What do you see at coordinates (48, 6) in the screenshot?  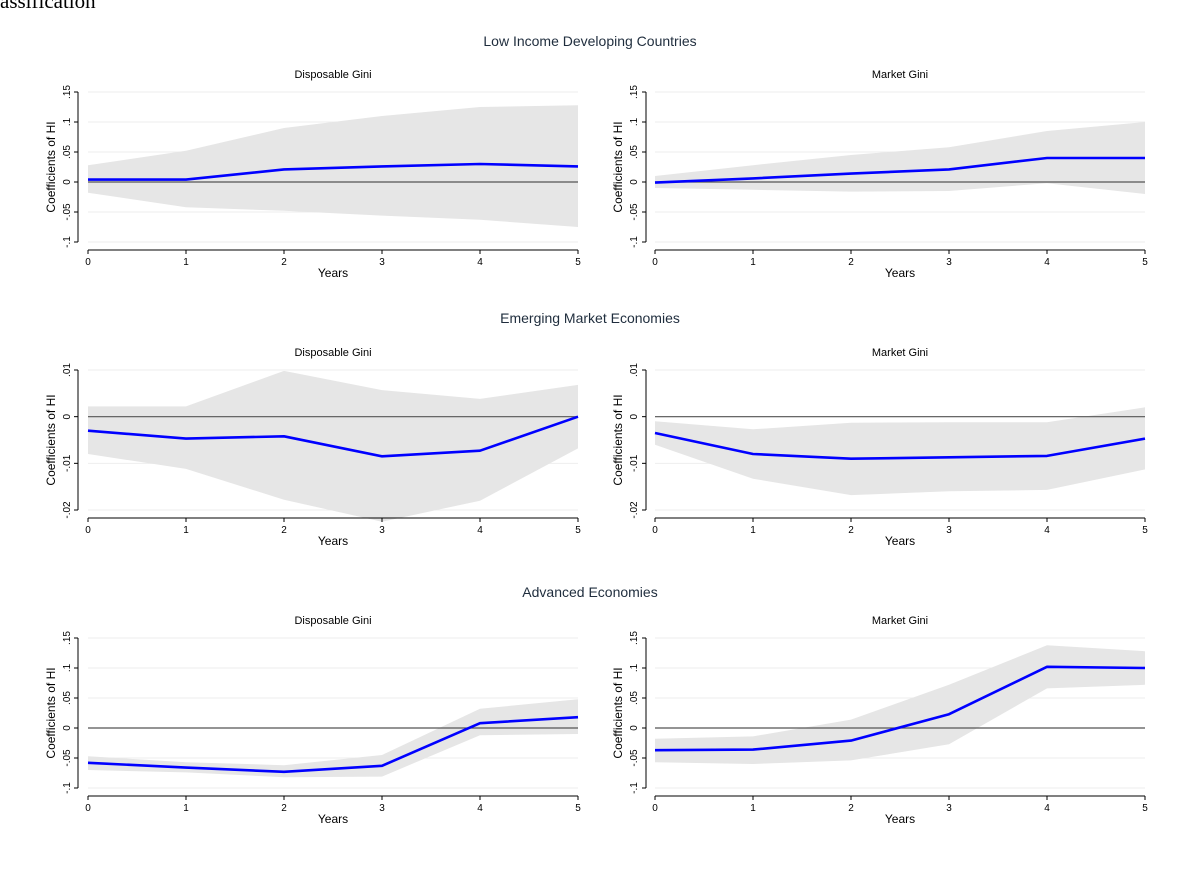 I see `page-title-fragment: assification` at bounding box center [48, 6].